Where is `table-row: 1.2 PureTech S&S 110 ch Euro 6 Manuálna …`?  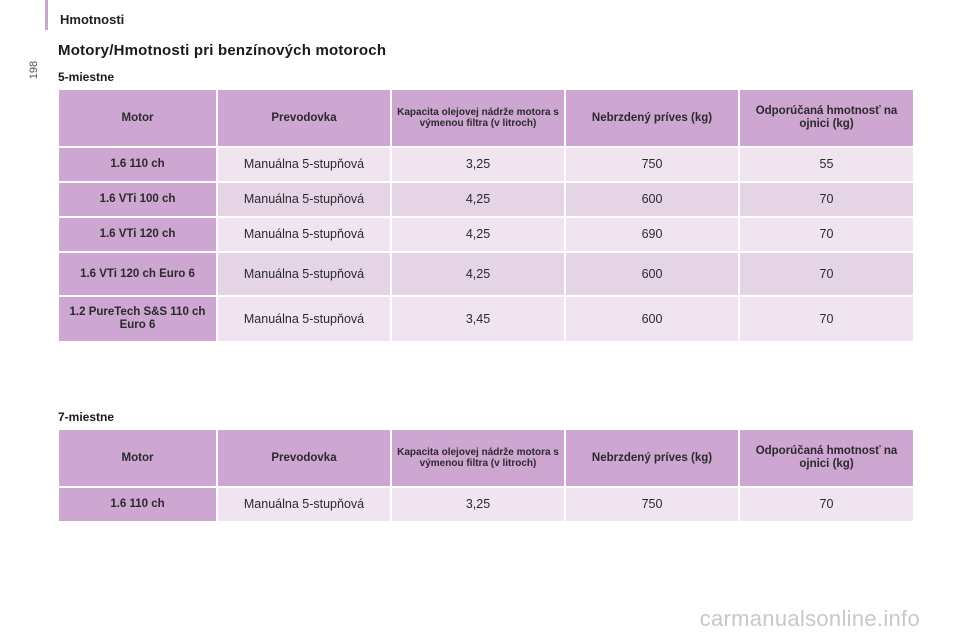
table-row: 1.2 PureTech S&S 110 ch Euro 6 Manuálna … is located at coordinates (486, 319).